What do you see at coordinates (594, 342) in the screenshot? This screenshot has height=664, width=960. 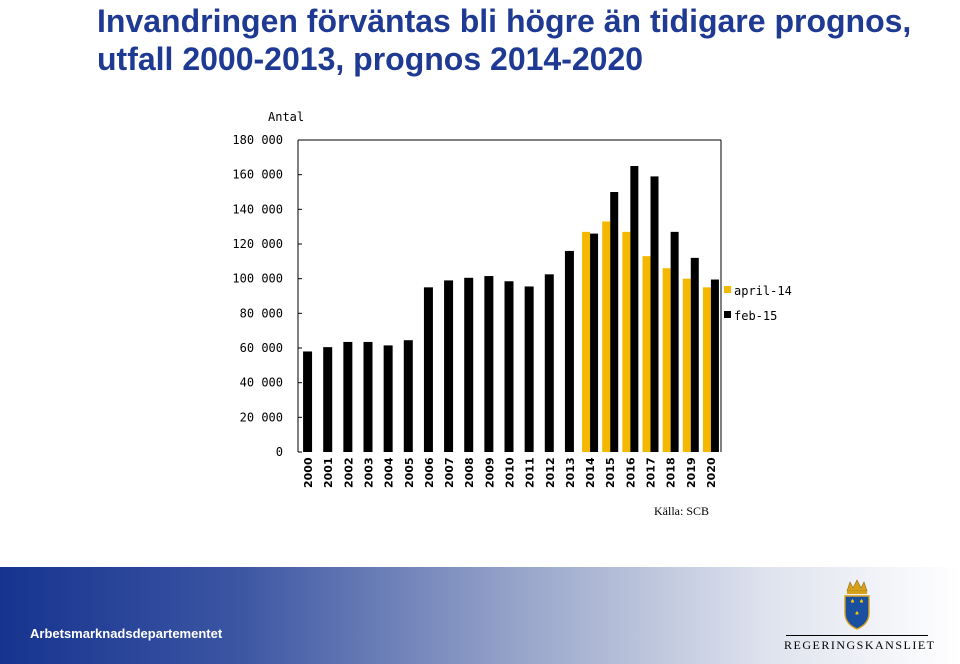 I see `bar-feb-15-2014` at bounding box center [594, 342].